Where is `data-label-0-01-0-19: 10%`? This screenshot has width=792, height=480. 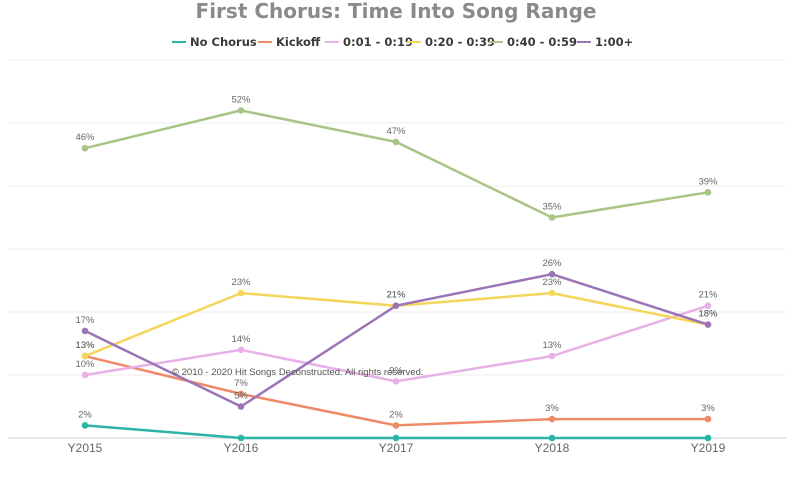 data-label-0-01-0-19: 10% is located at coordinates (85, 364).